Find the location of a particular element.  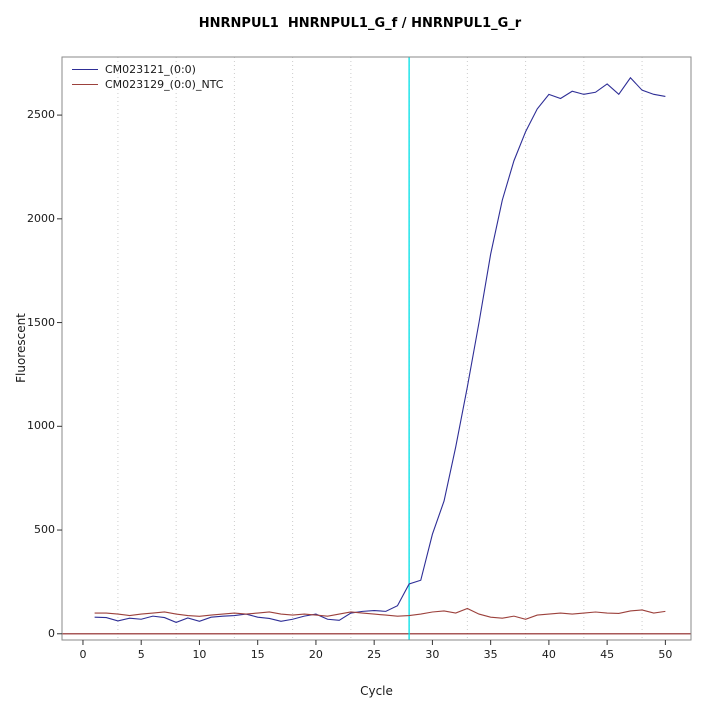

legend-line-swatch-sample is located at coordinates (85, 69).